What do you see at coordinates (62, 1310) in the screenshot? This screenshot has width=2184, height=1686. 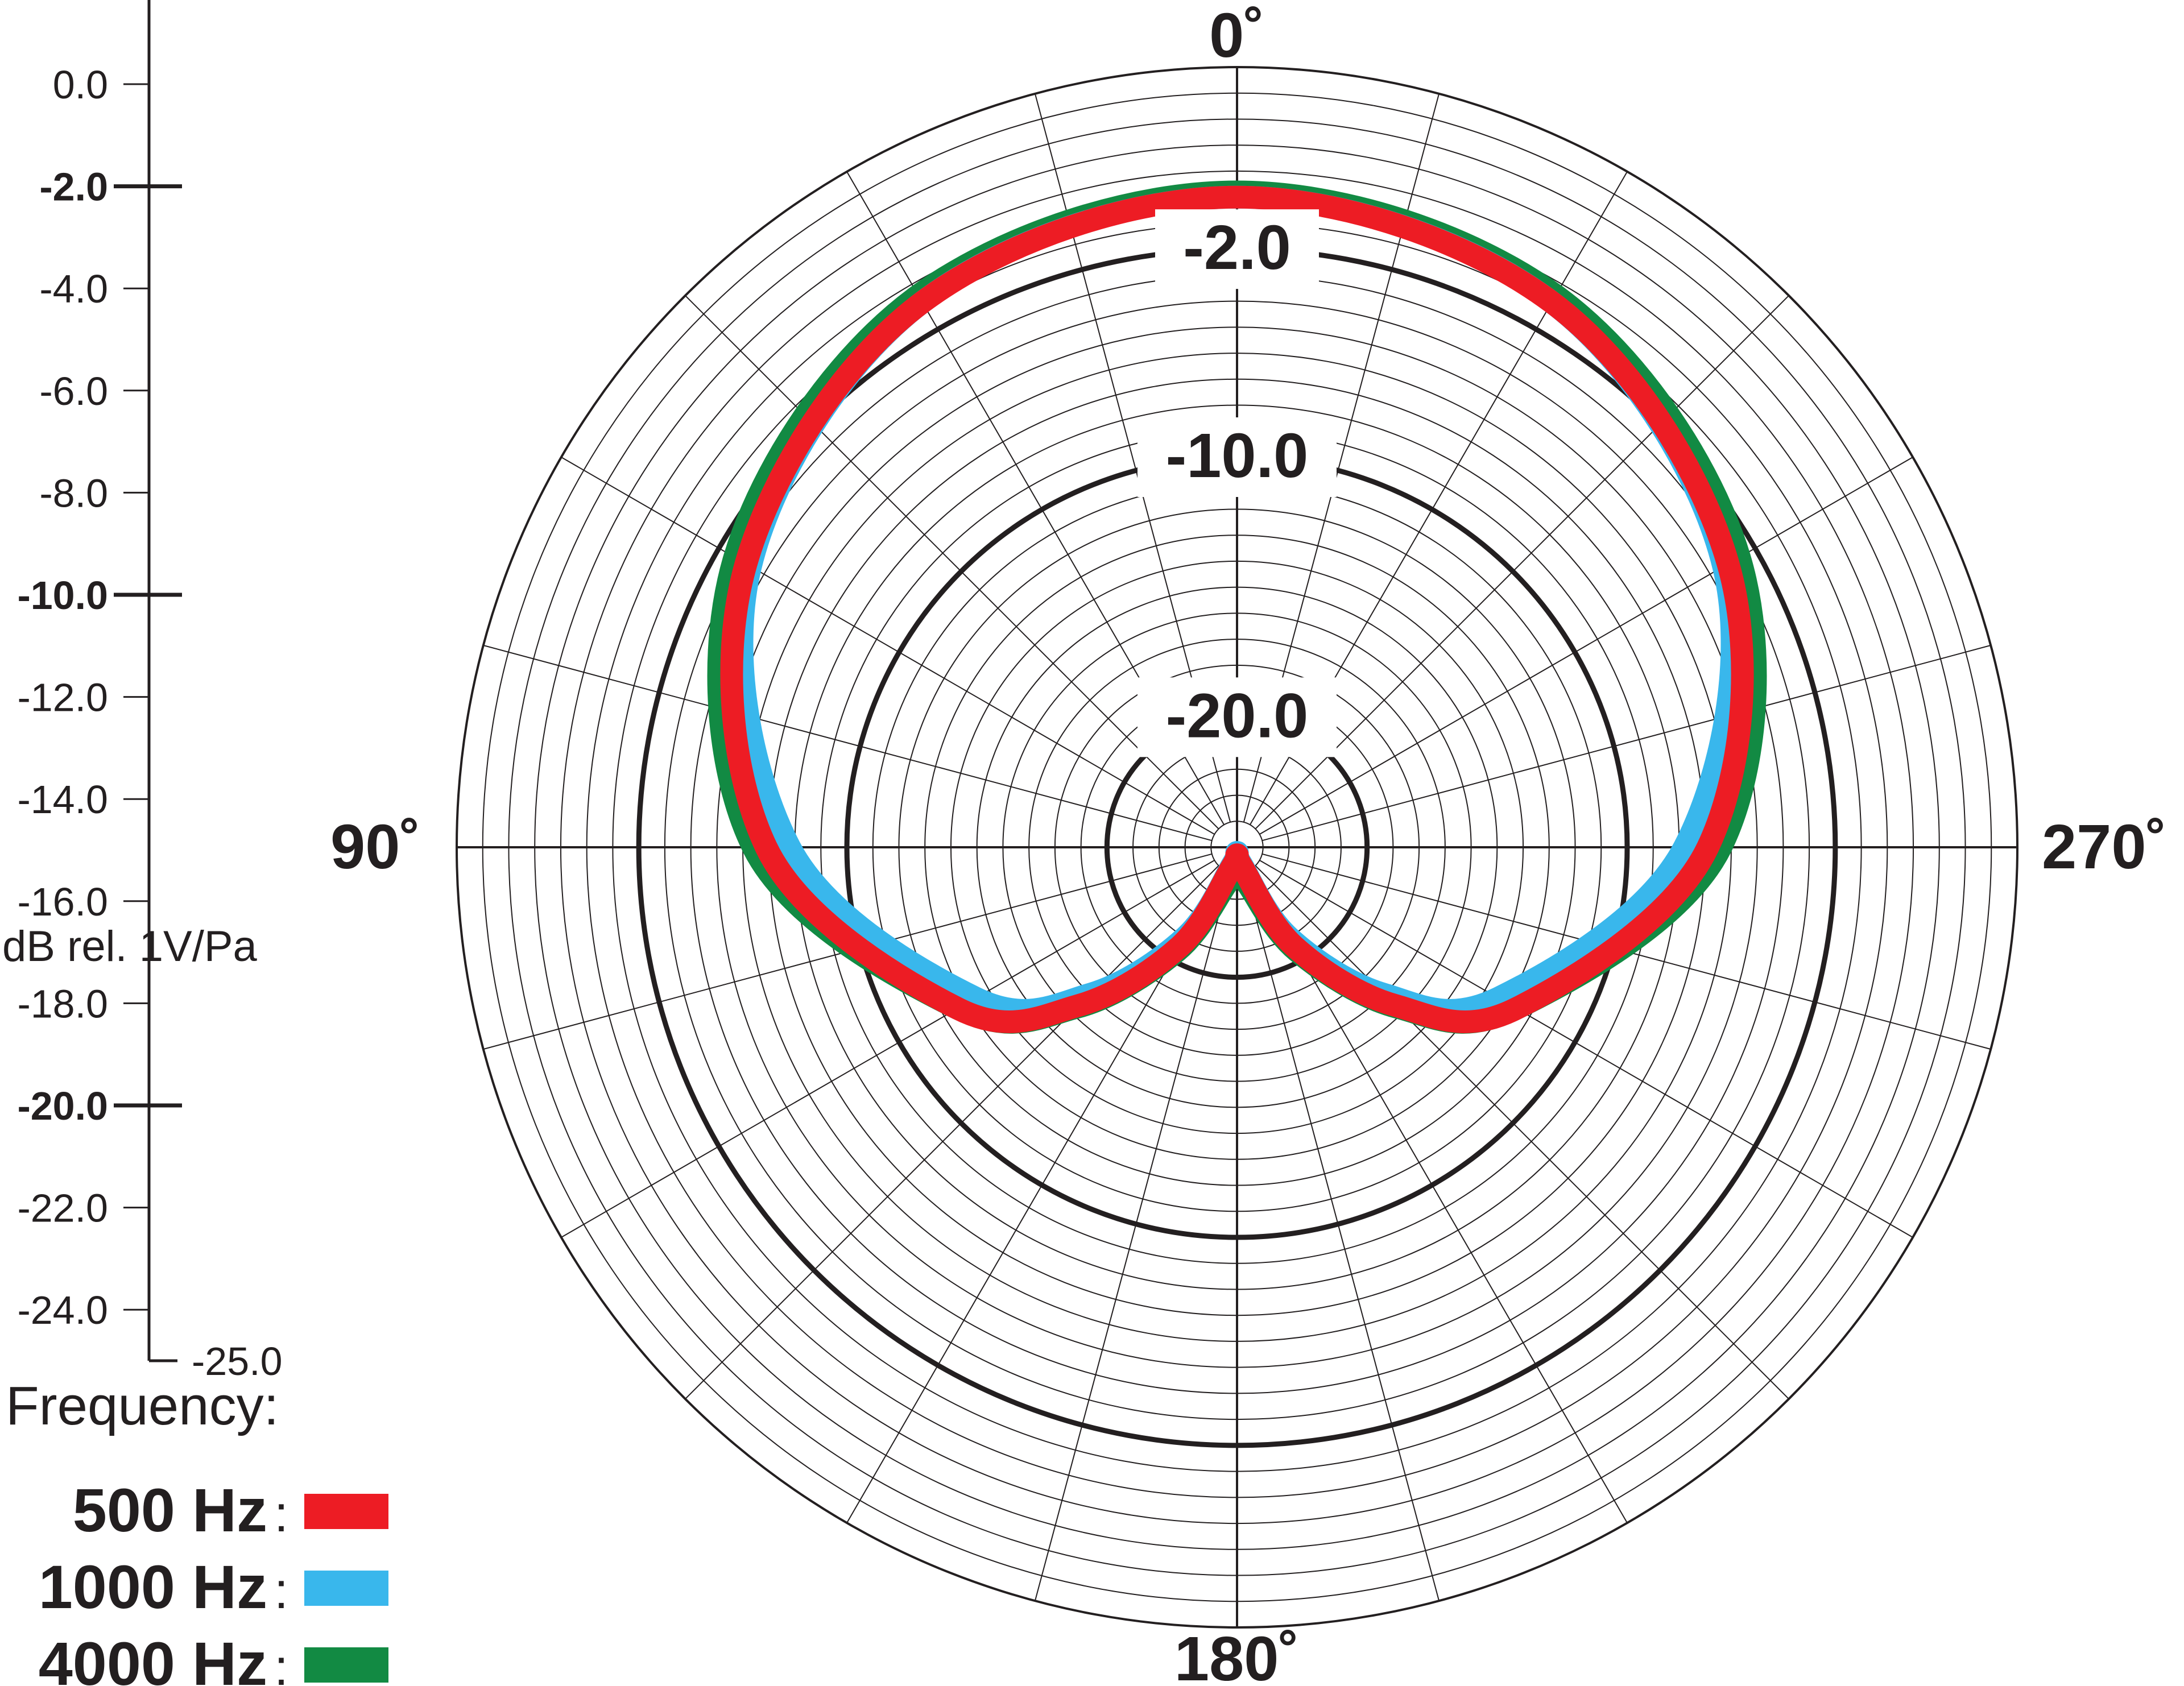 I see `scale-tick-label: -24.0` at bounding box center [62, 1310].